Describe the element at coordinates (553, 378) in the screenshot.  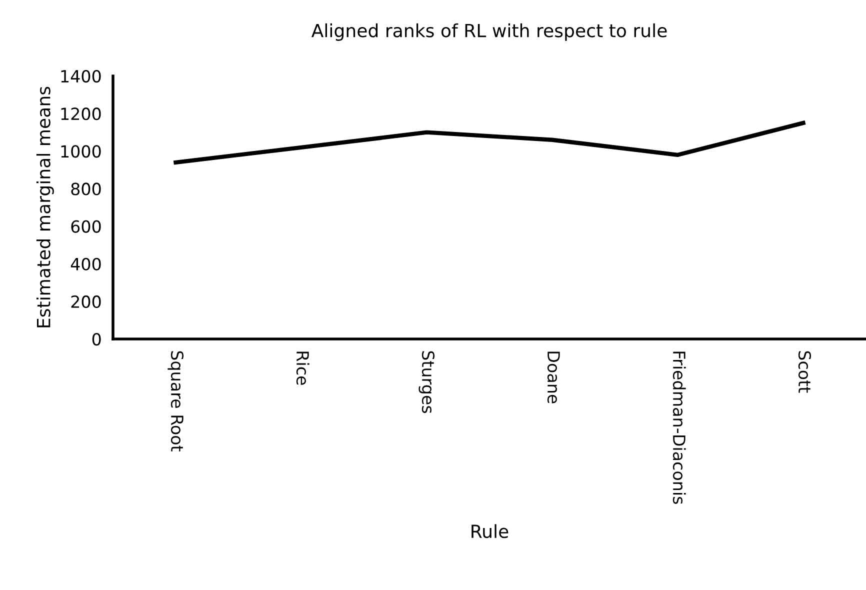
I see `x-tick-label: Doane` at that location.